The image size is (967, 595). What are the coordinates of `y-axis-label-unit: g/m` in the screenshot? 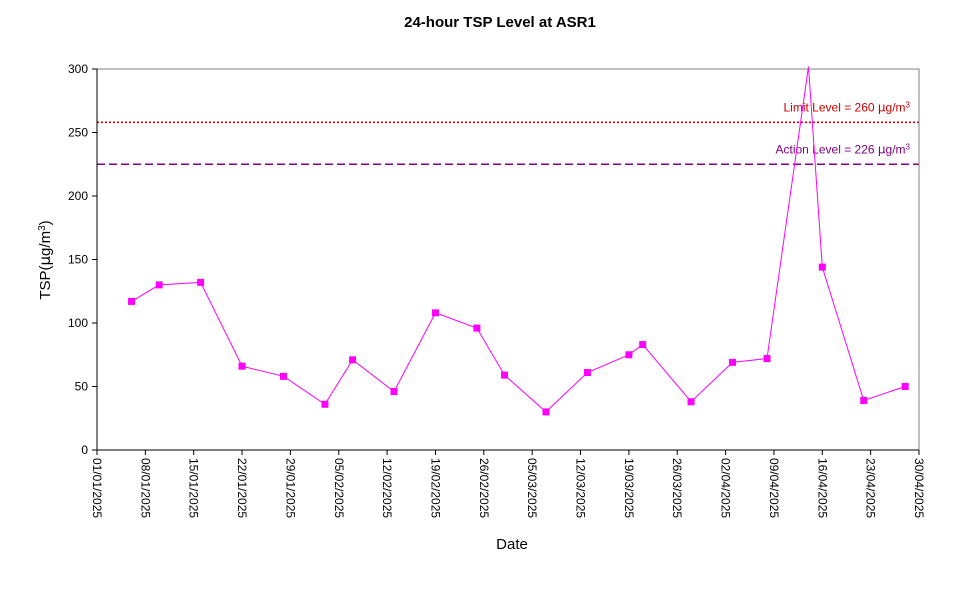 It's located at (45, 243).